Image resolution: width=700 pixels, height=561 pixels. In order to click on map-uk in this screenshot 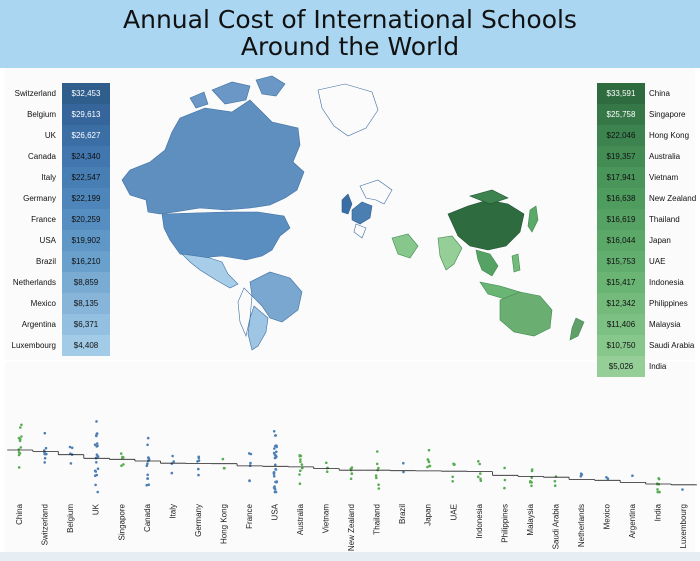, I will do `click(347, 204)`.